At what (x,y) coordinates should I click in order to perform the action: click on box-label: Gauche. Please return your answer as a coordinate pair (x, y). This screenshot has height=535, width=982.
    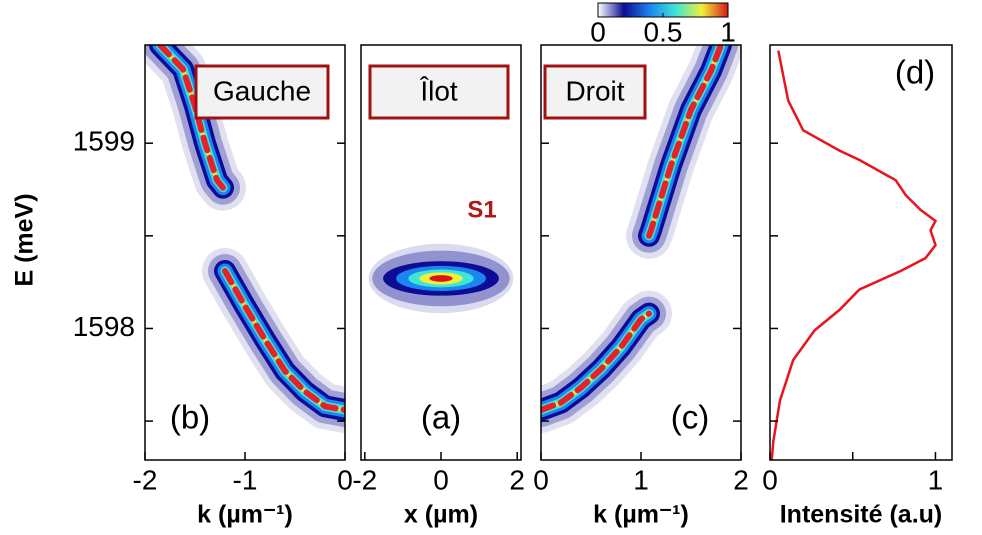
    Looking at the image, I should click on (262, 90).